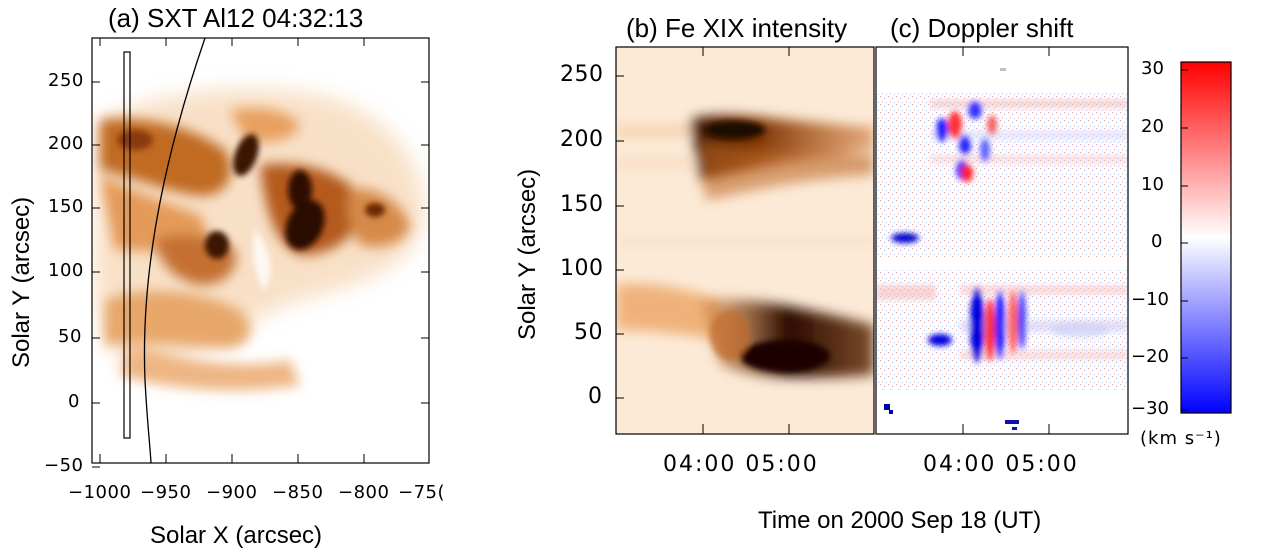 This screenshot has height=557, width=1262. I want to click on panel-a-xtick: −950, so click(166, 492).